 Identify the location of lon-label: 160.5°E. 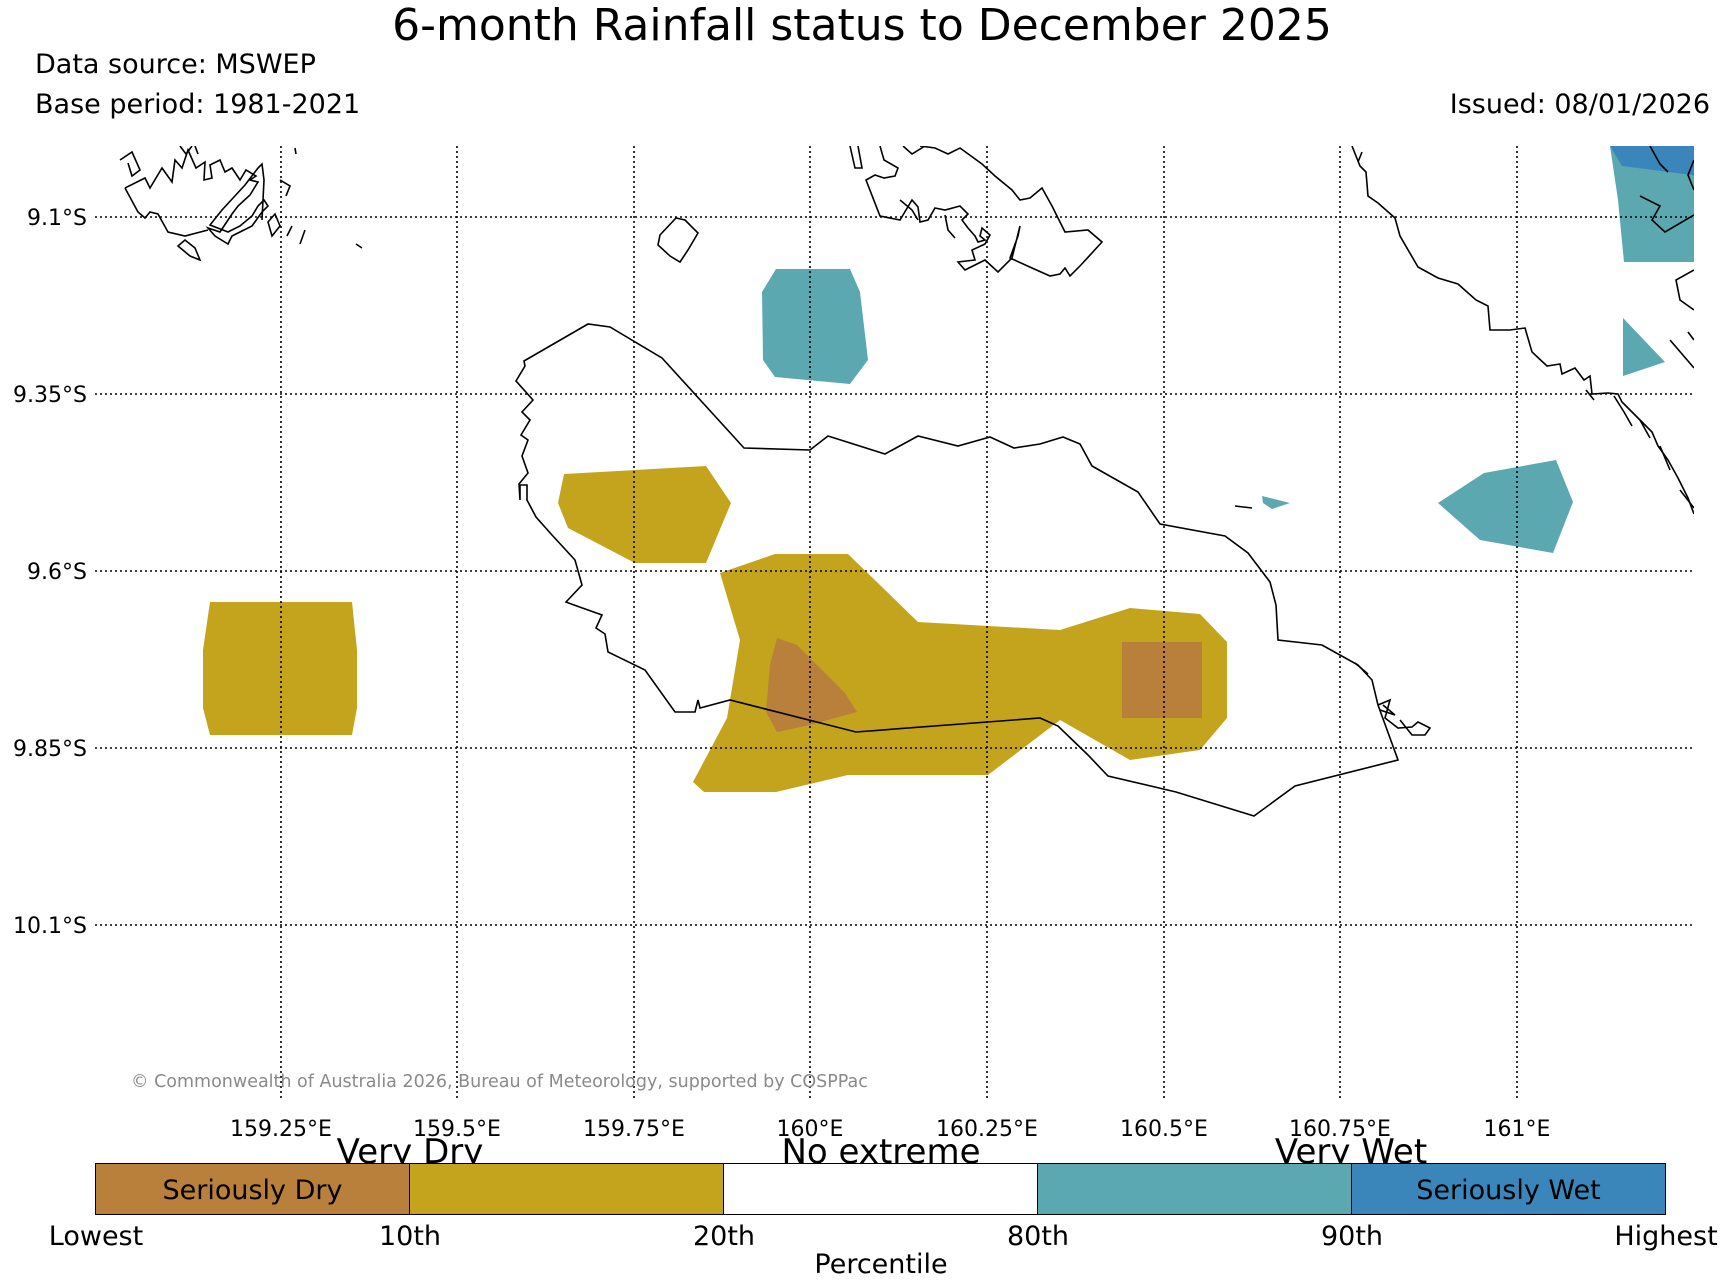
(1164, 1129).